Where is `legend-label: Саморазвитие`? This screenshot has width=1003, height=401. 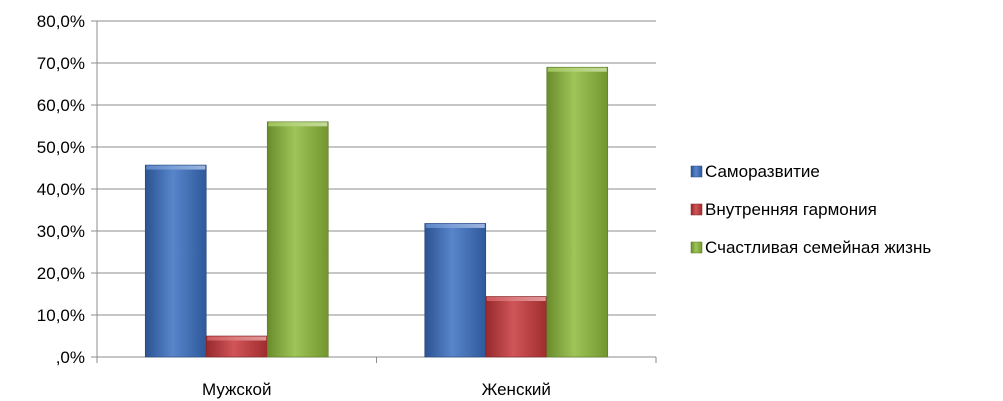
legend-label: Саморазвитие is located at coordinates (762, 171).